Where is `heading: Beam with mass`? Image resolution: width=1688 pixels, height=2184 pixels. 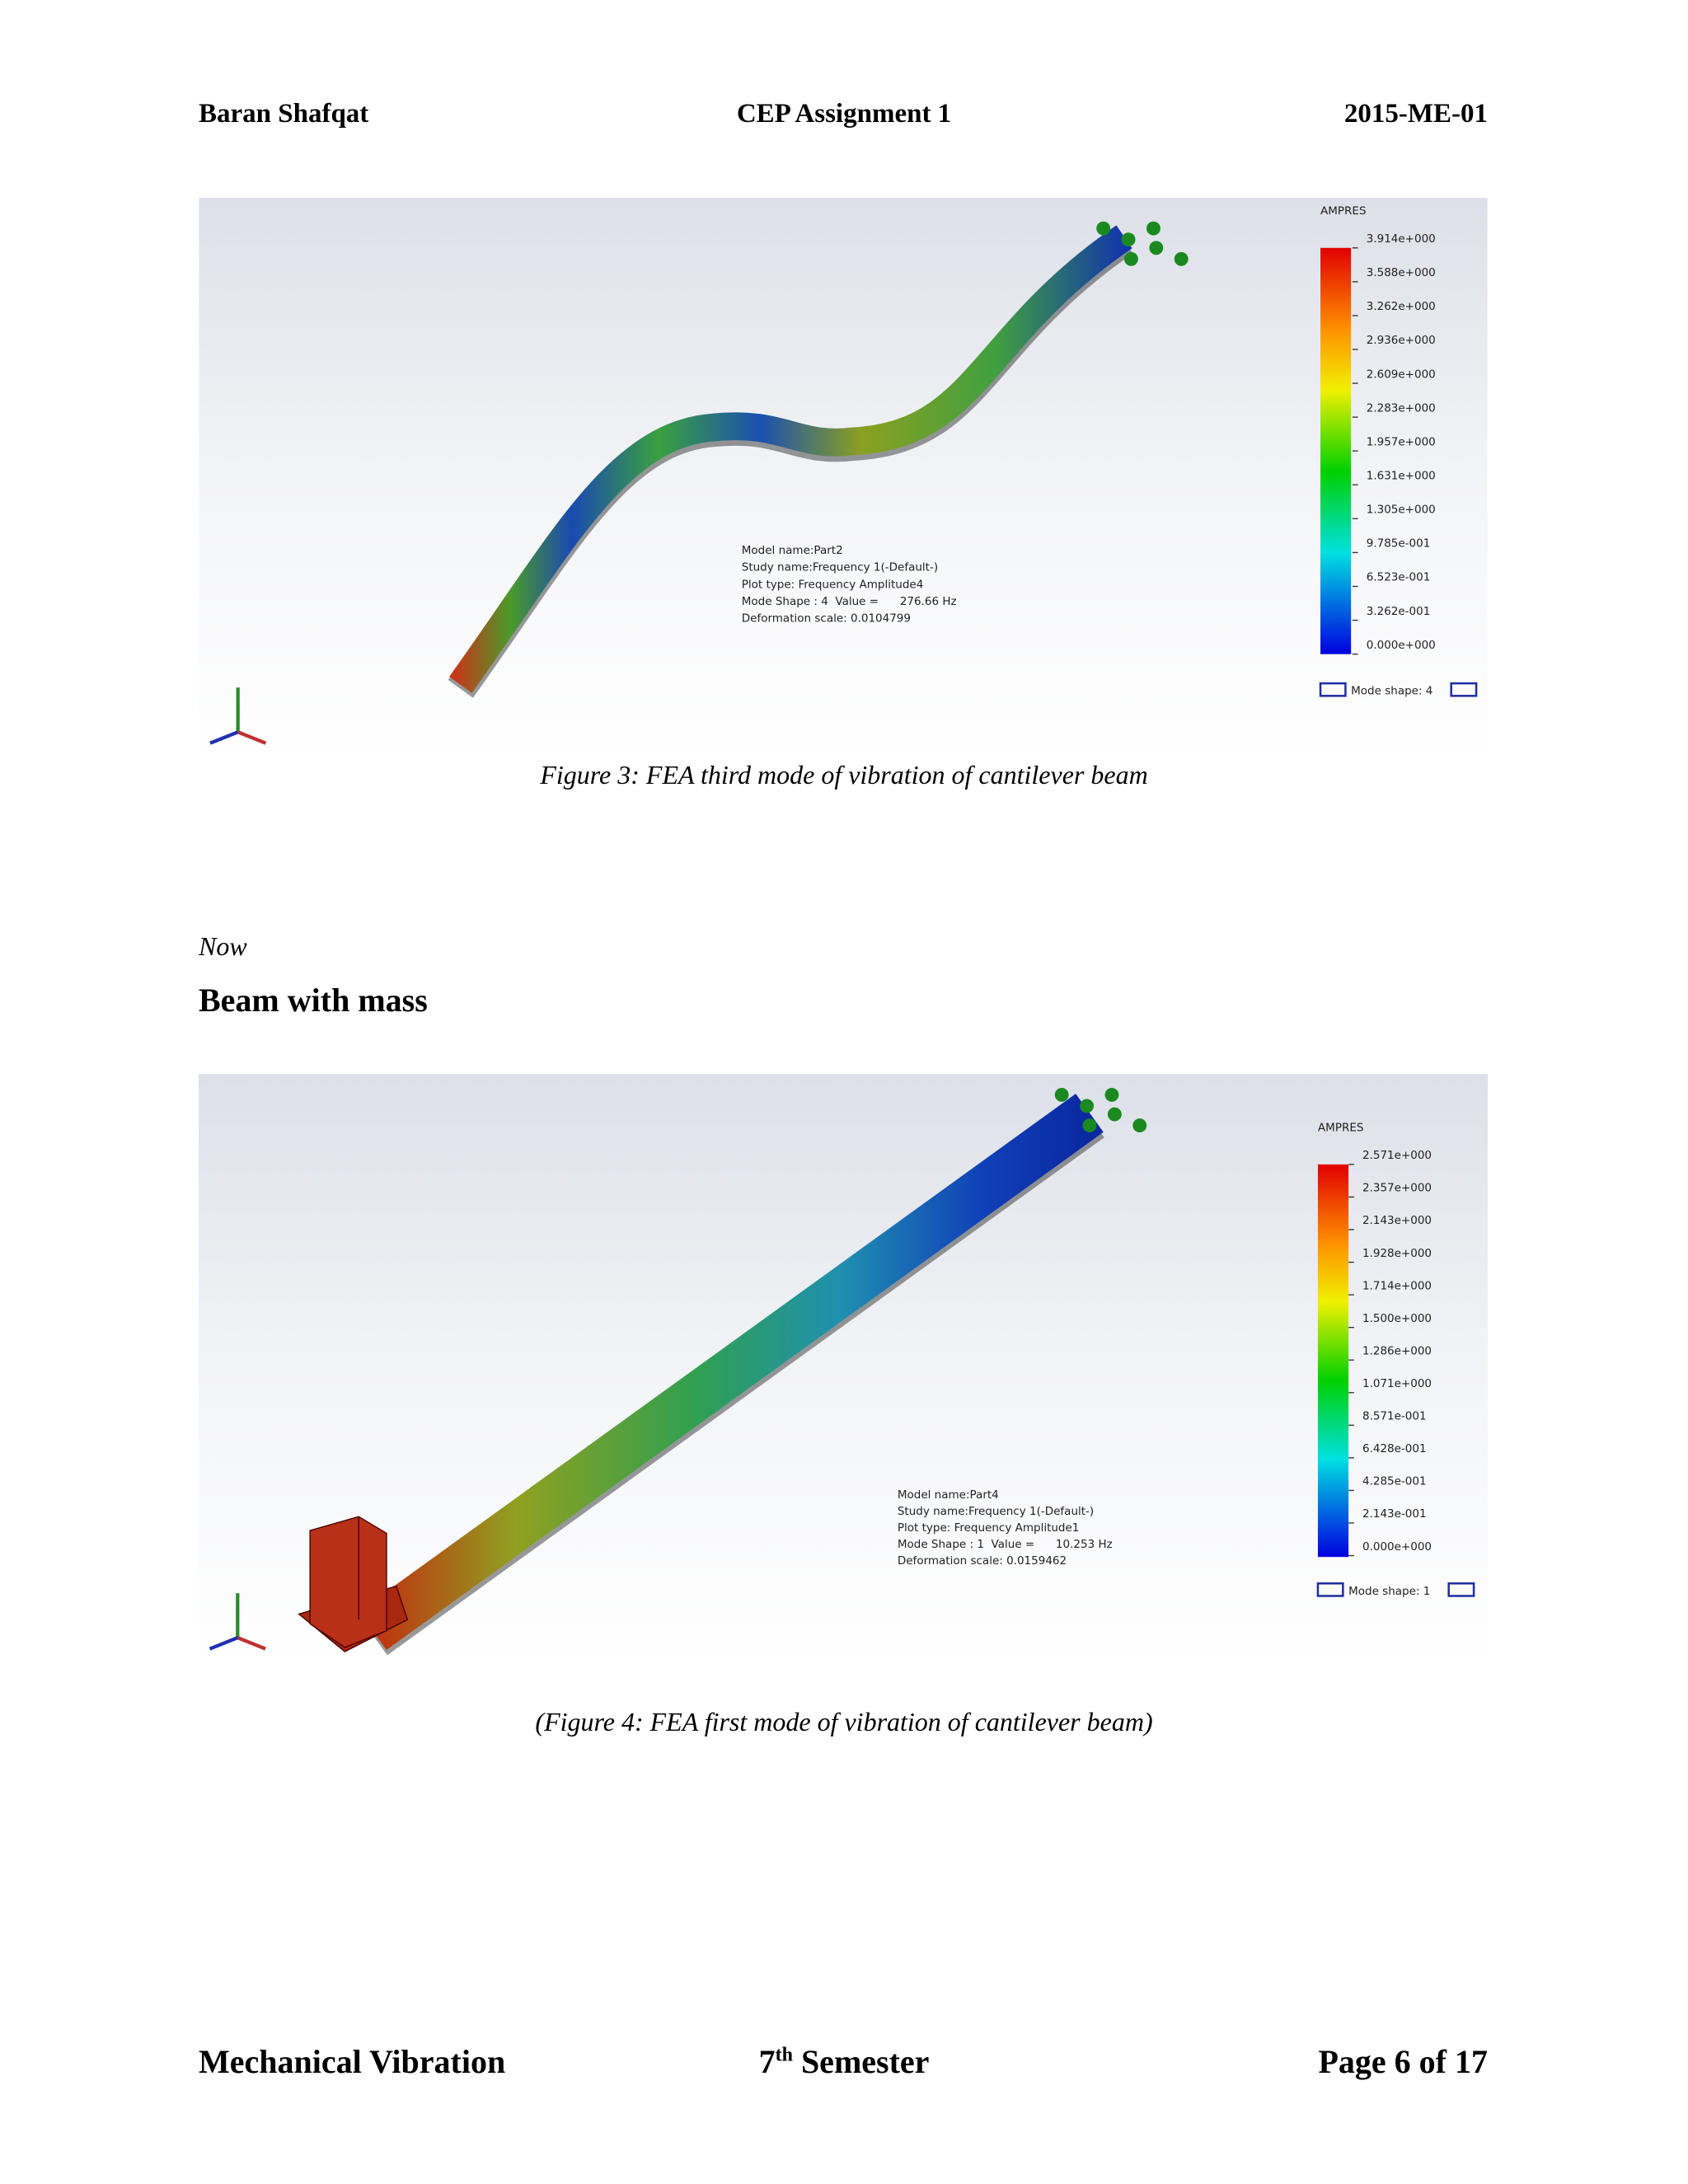 heading: Beam with mass is located at coordinates (314, 1000).